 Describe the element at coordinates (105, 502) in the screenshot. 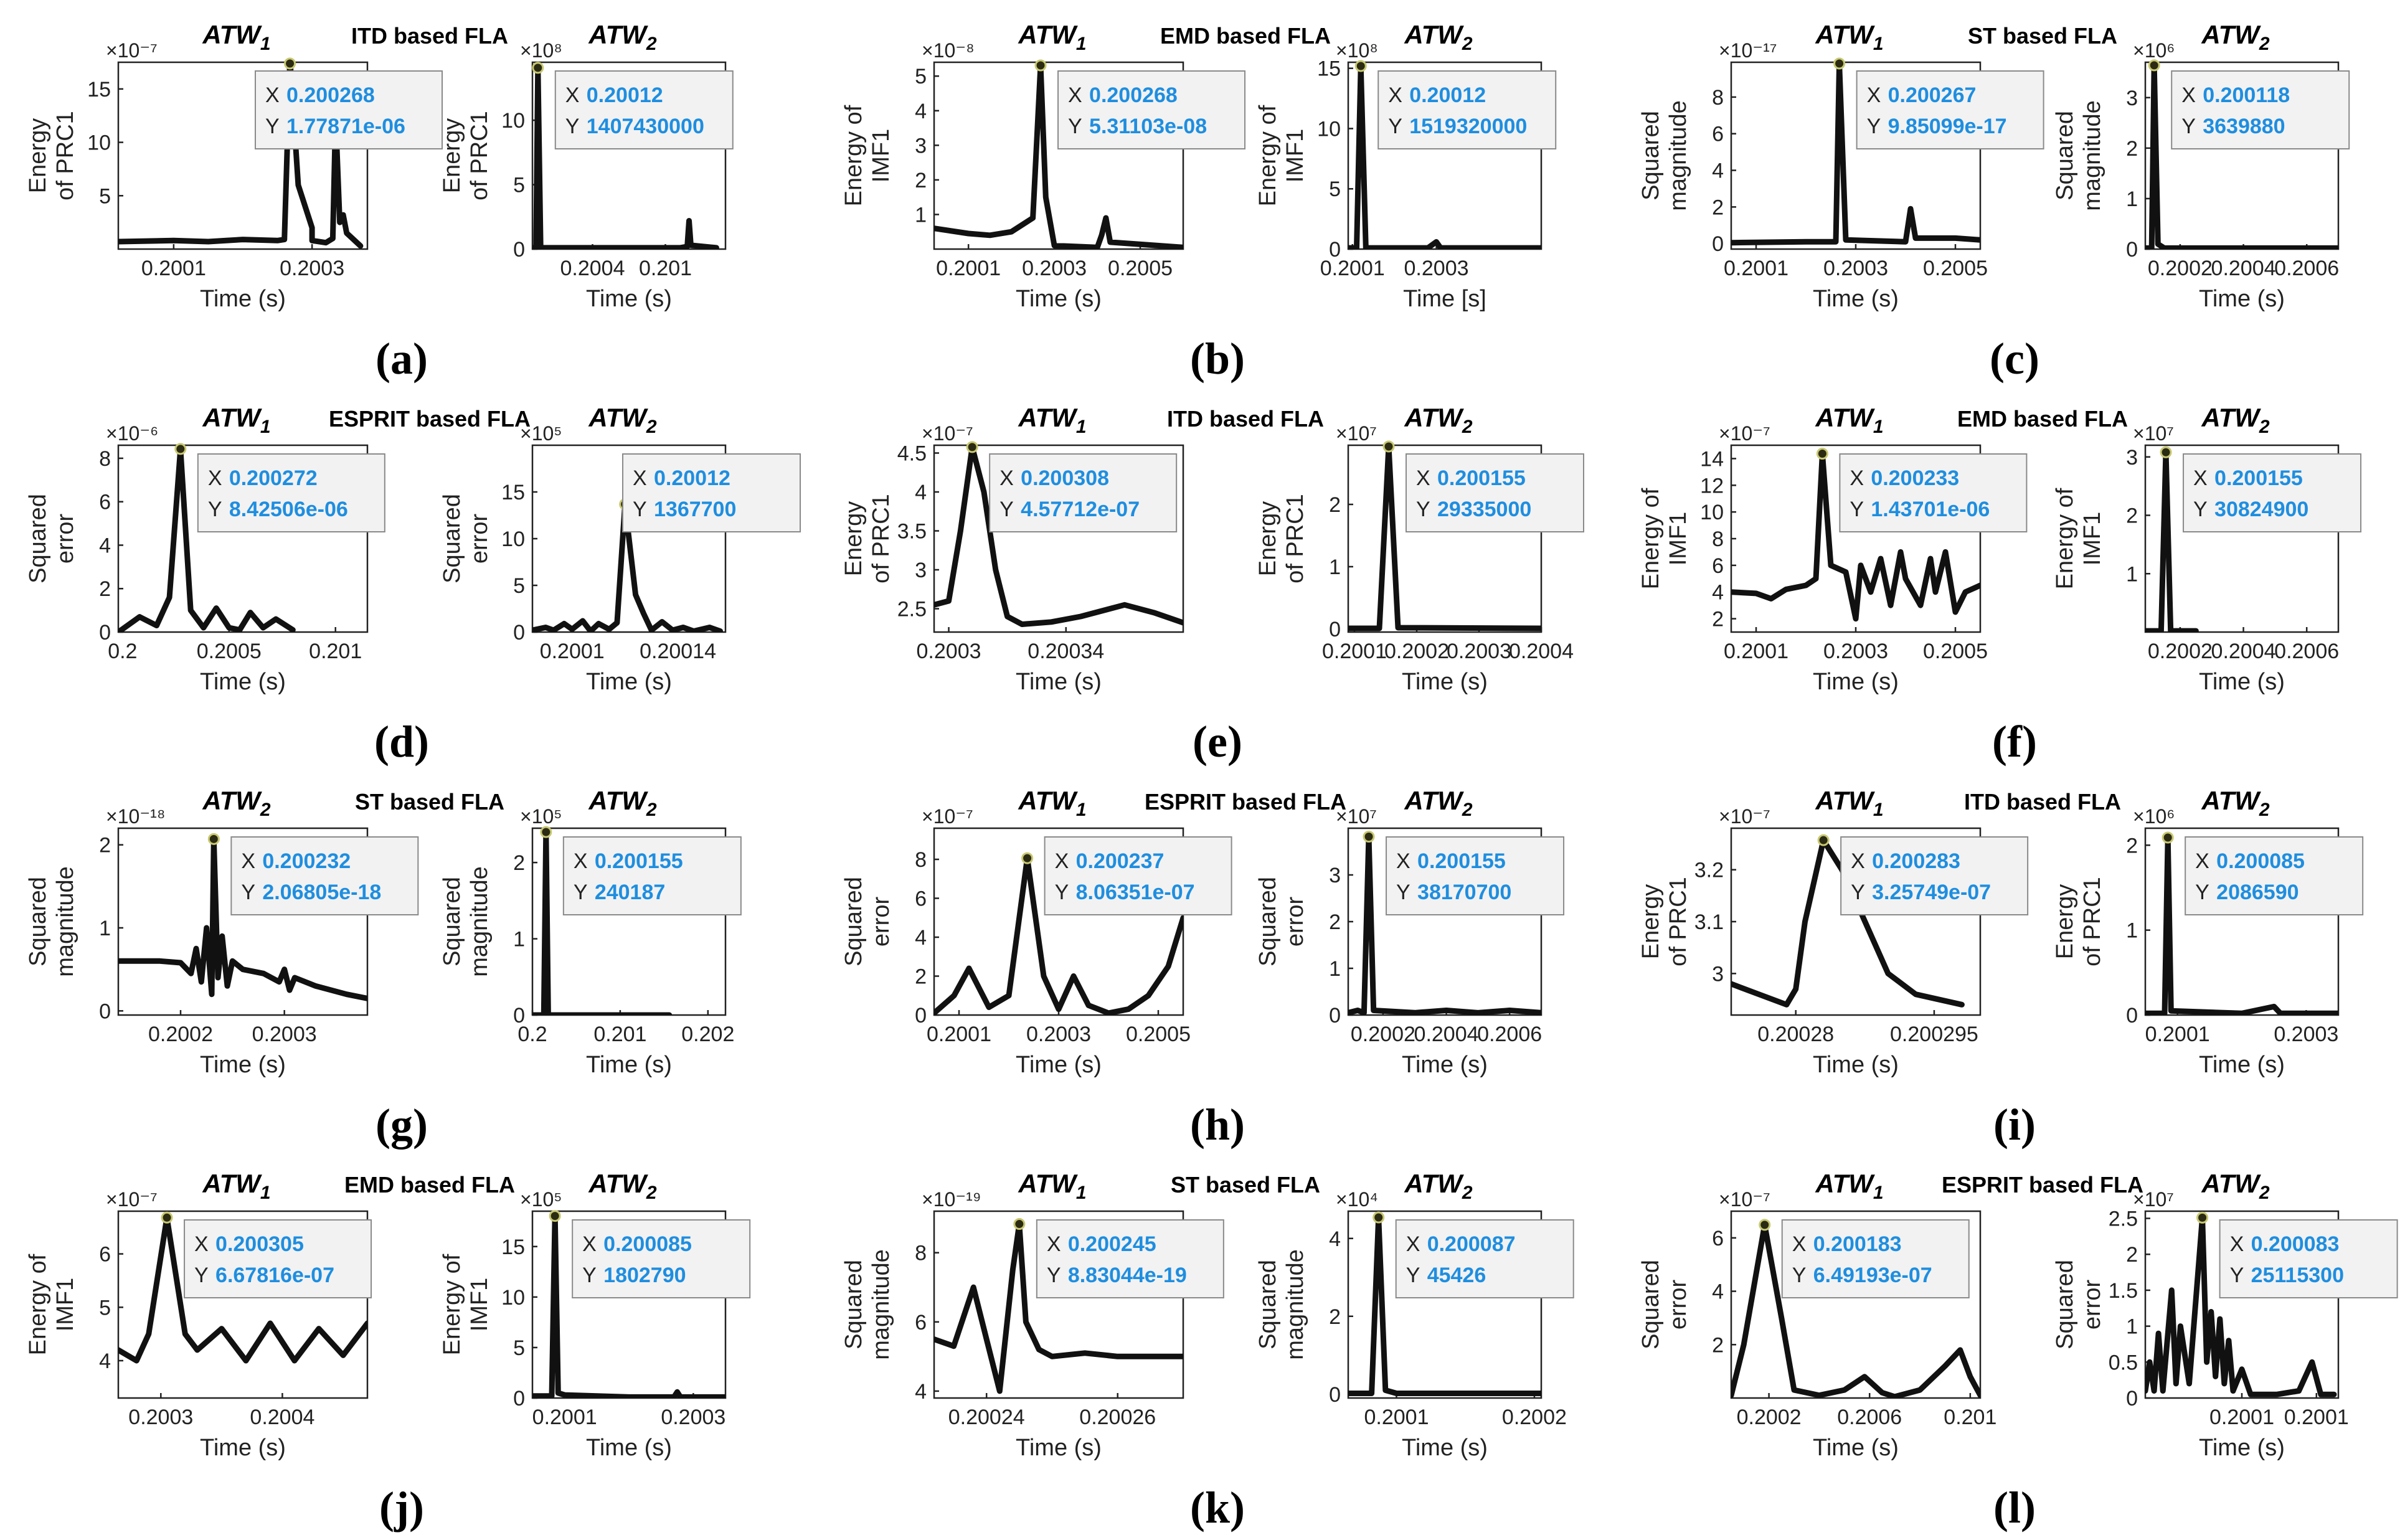

I see `y-tick-label: 6` at that location.